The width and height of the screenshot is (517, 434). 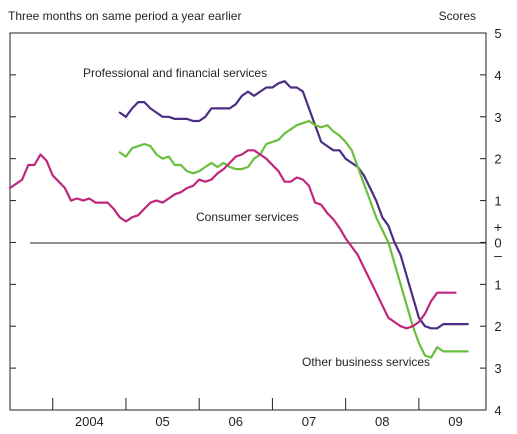 I want to click on annotation-professional-financial: Professional and financial services, so click(x=175, y=73).